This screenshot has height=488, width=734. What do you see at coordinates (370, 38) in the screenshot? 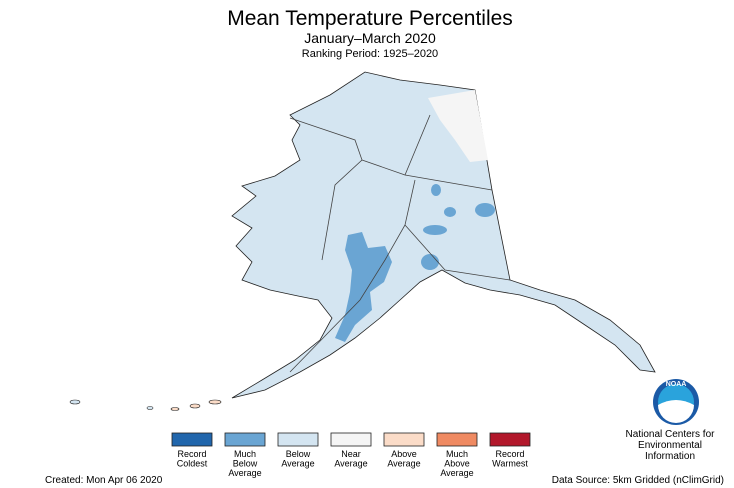
I see `subtitle: January–March 2020` at bounding box center [370, 38].